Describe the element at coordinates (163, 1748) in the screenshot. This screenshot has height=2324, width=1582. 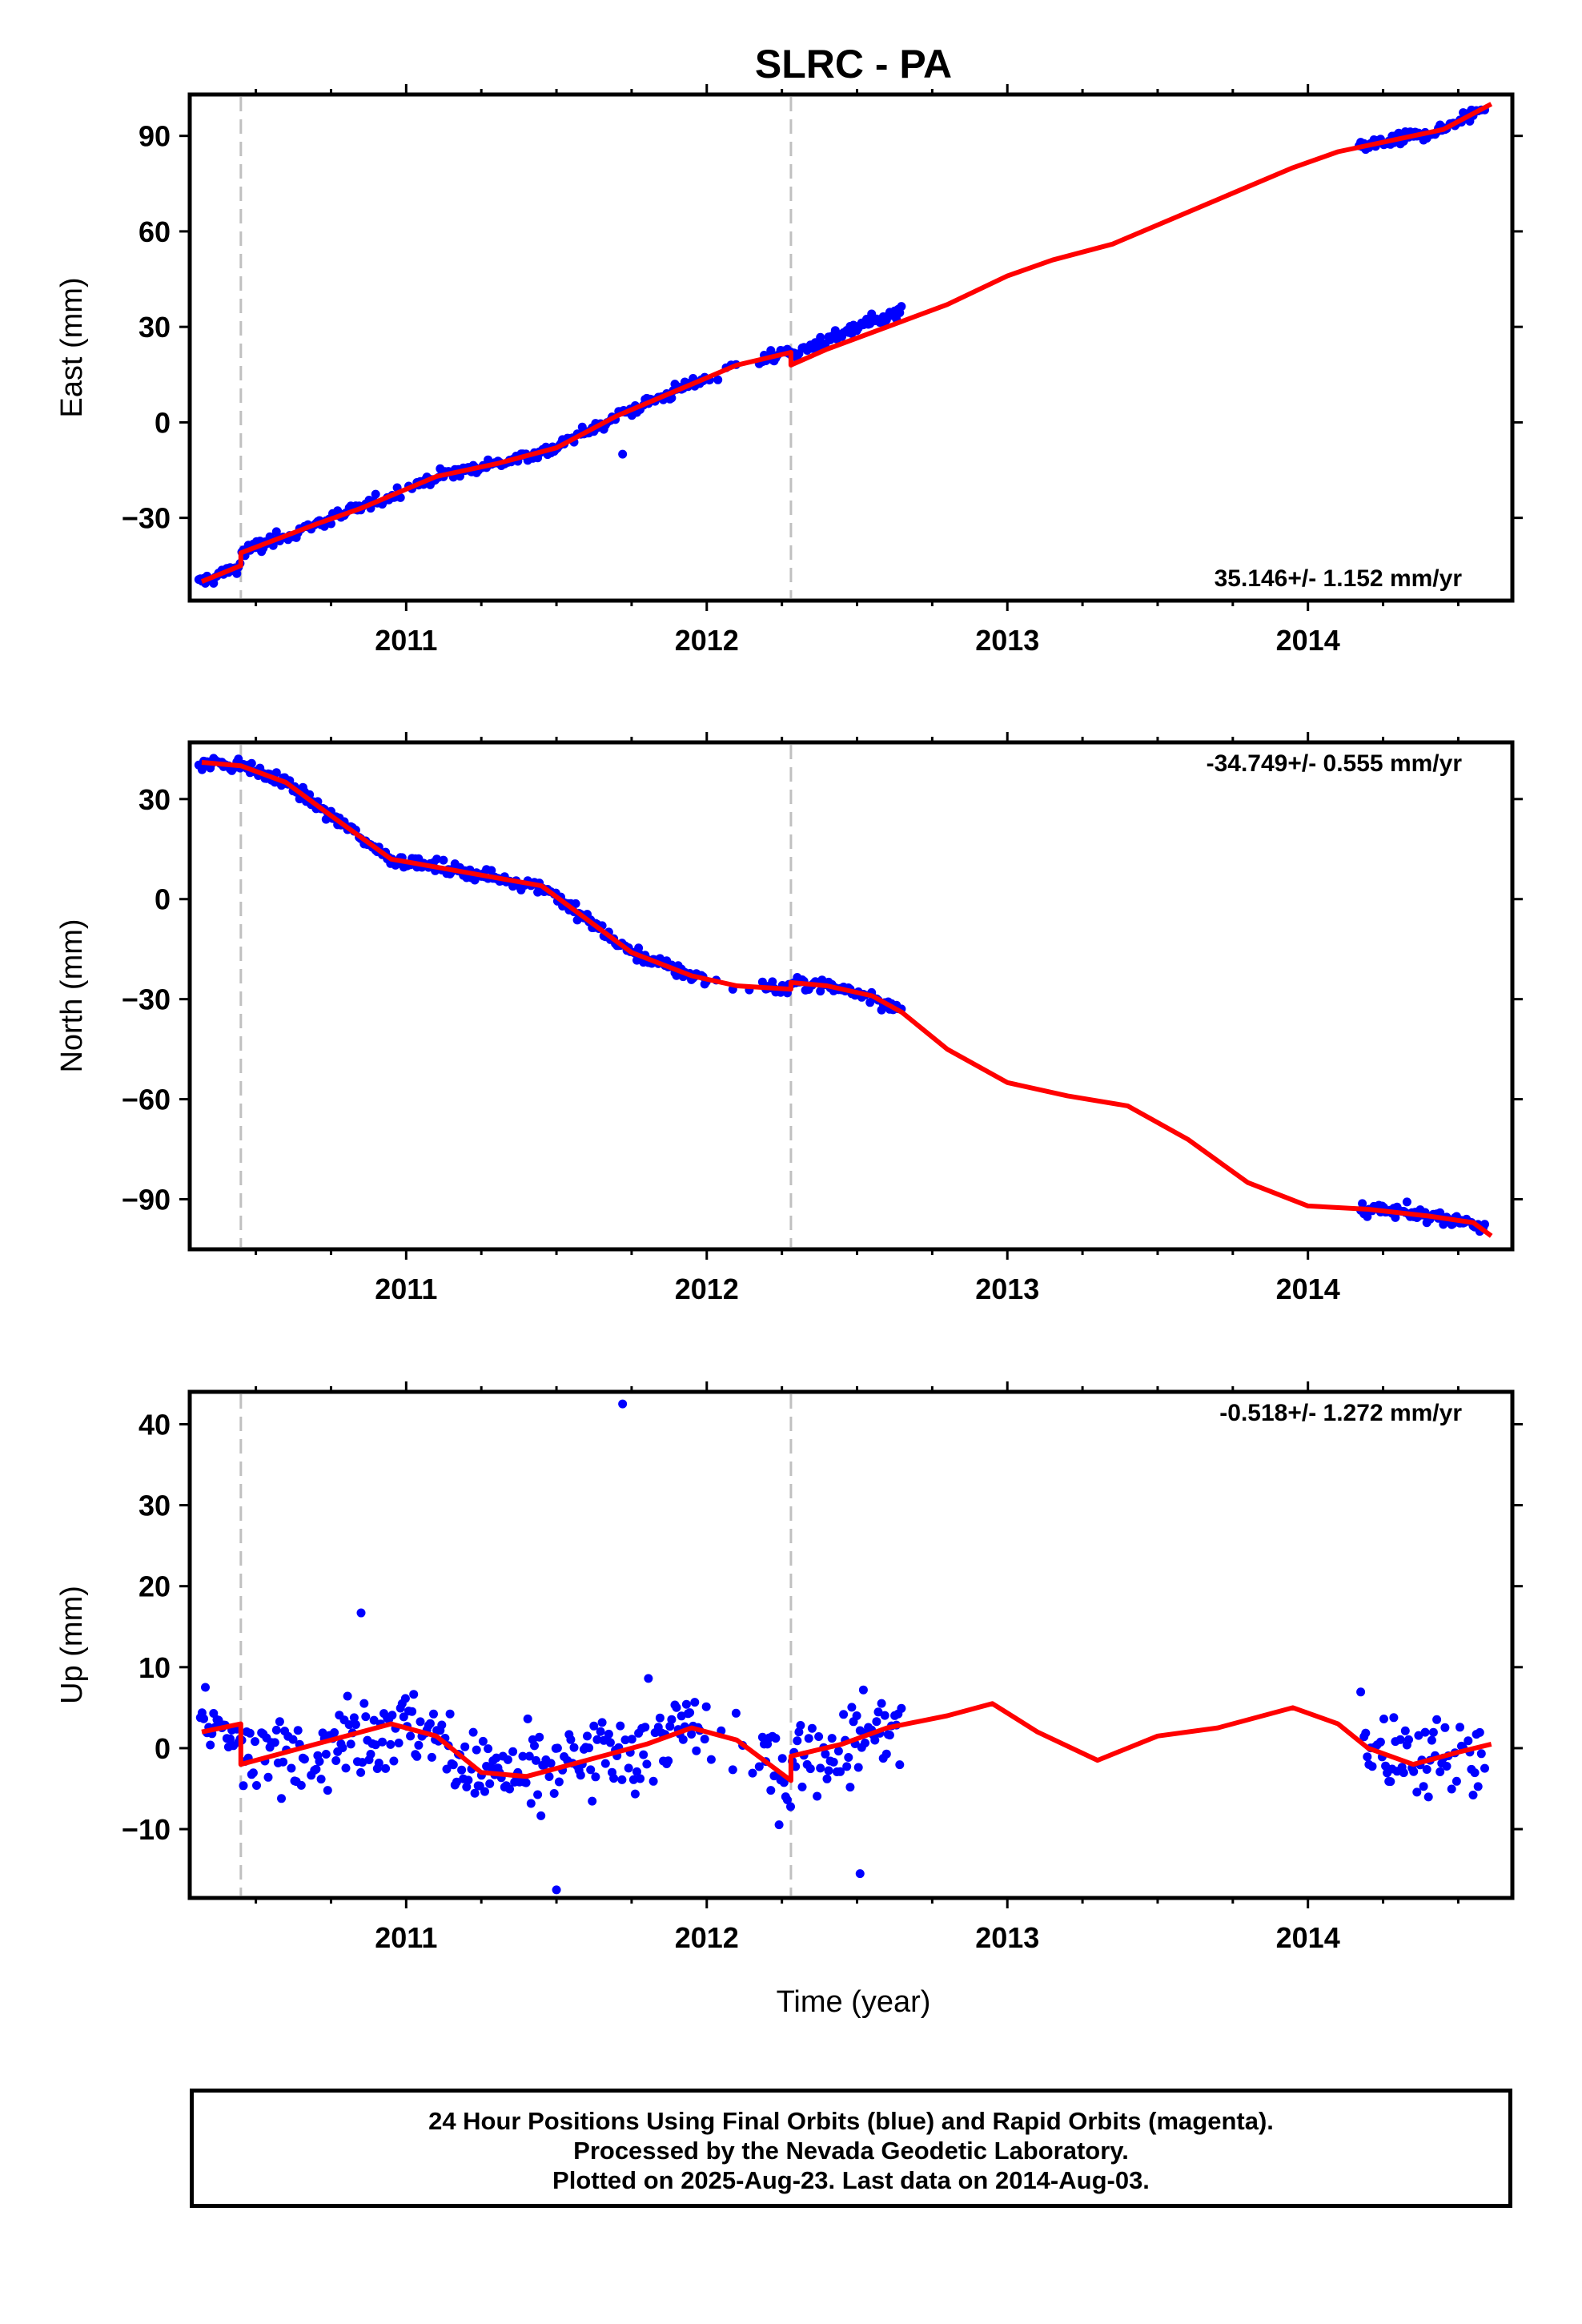
I see `y-tick-label: 0` at that location.